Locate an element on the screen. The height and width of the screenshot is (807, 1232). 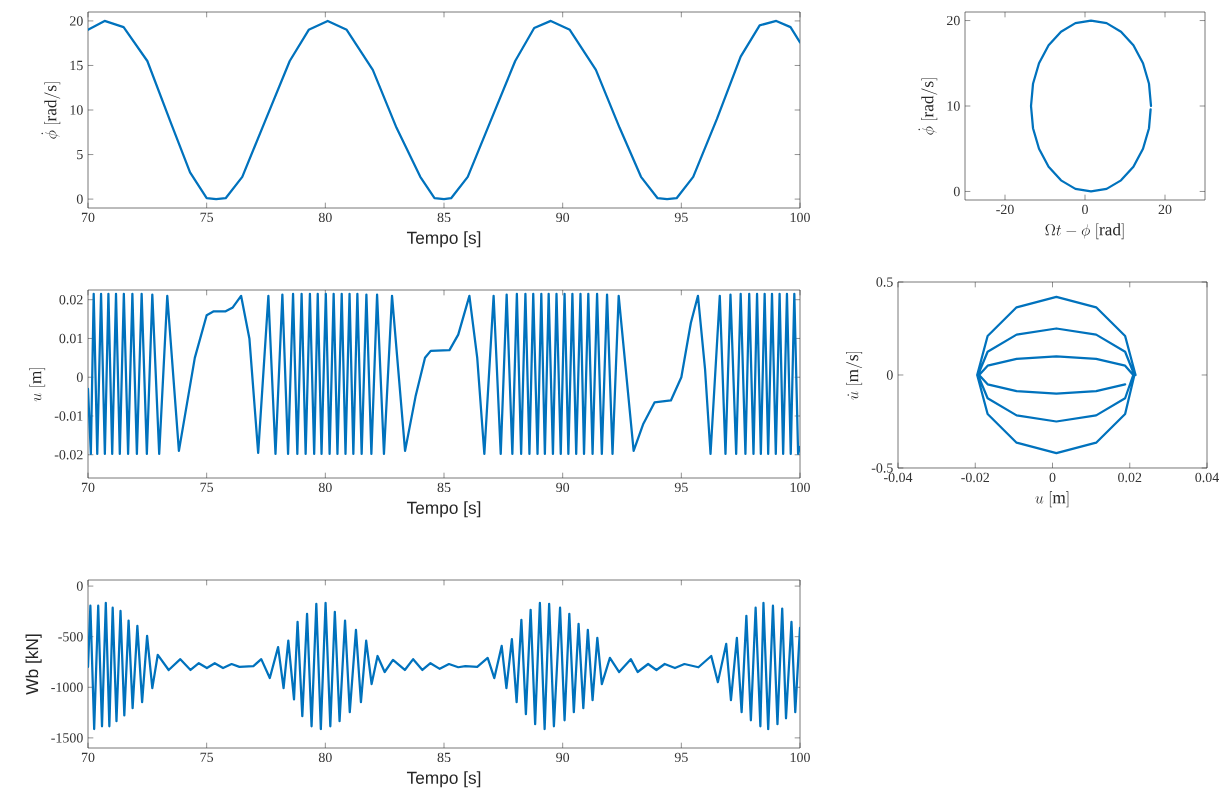
x-tick-label: -0.02 is located at coordinates (975, 477).